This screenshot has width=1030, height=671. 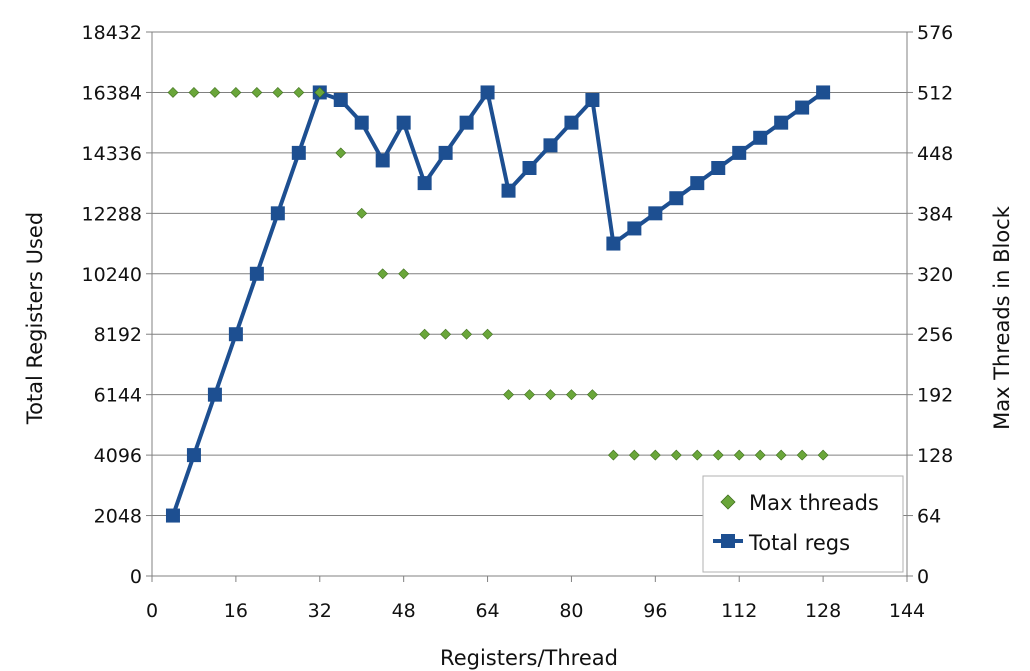 What do you see at coordinates (571, 611) in the screenshot?
I see `x-tick-label: 80` at bounding box center [571, 611].